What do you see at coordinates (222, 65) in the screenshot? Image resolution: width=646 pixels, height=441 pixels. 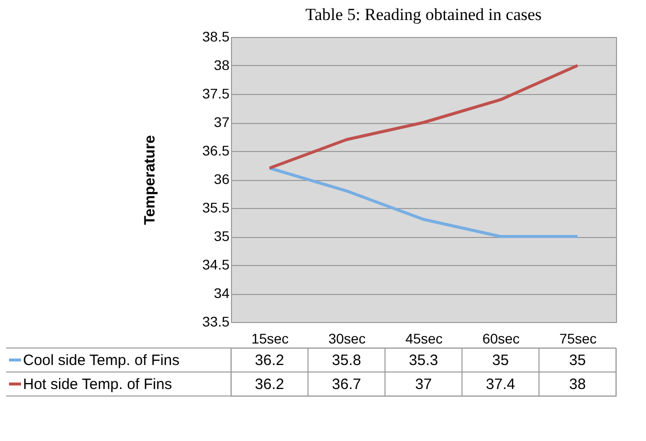 I see `y-tick-label: 38` at bounding box center [222, 65].